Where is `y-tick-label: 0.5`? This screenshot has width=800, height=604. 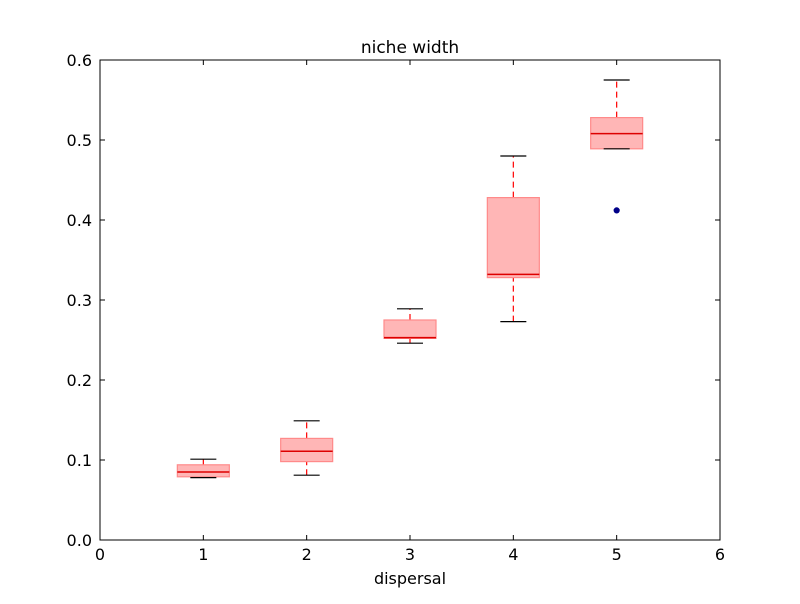 y-tick-label: 0.5 is located at coordinates (79, 140).